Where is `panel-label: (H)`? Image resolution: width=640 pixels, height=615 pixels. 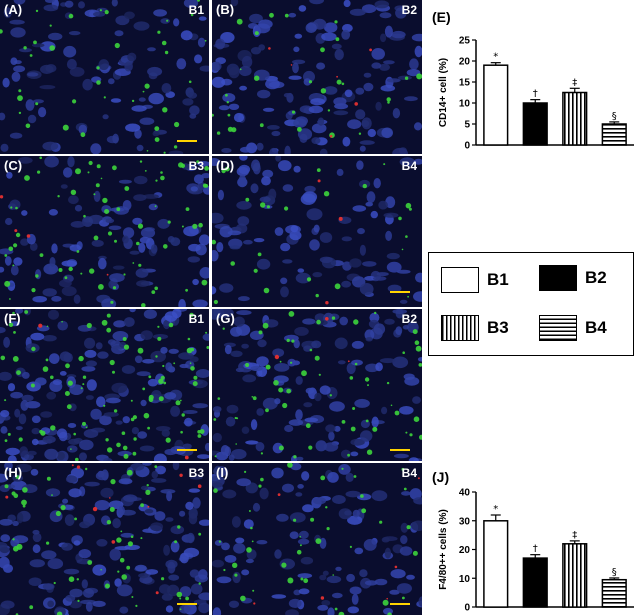
panel-label: (H) is located at coordinates (13, 472).